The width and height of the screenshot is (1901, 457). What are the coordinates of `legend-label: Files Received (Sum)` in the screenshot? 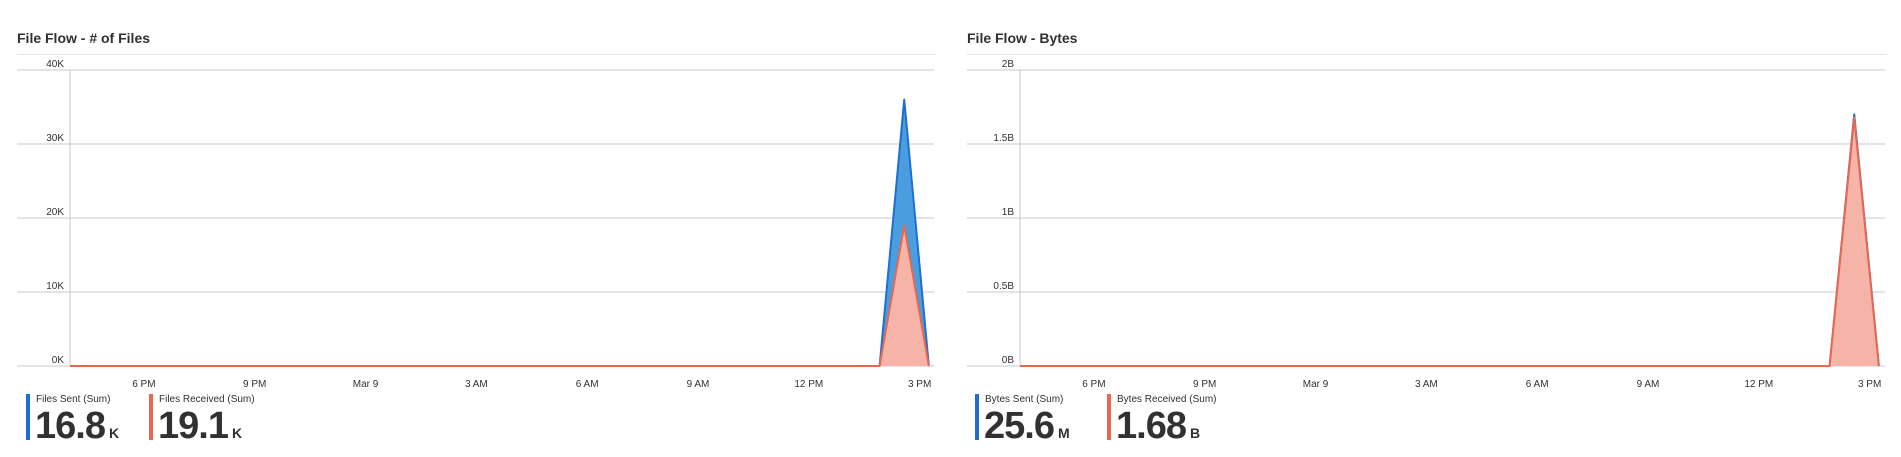 It's located at (207, 399).